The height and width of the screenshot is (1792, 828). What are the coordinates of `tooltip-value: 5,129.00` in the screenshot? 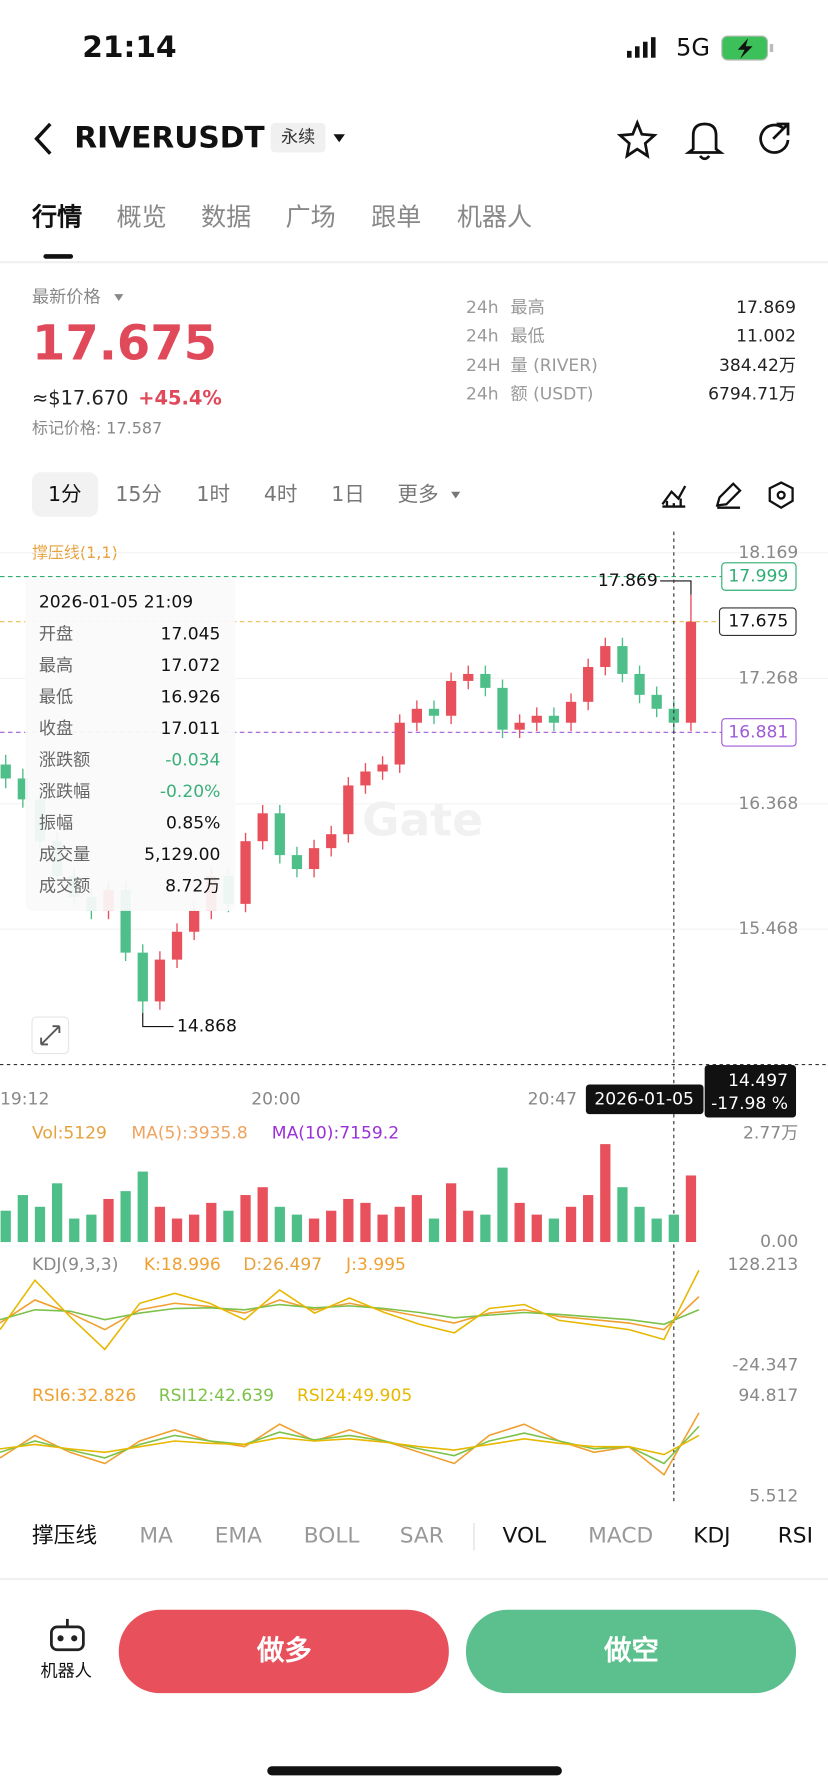 It's located at (182, 855).